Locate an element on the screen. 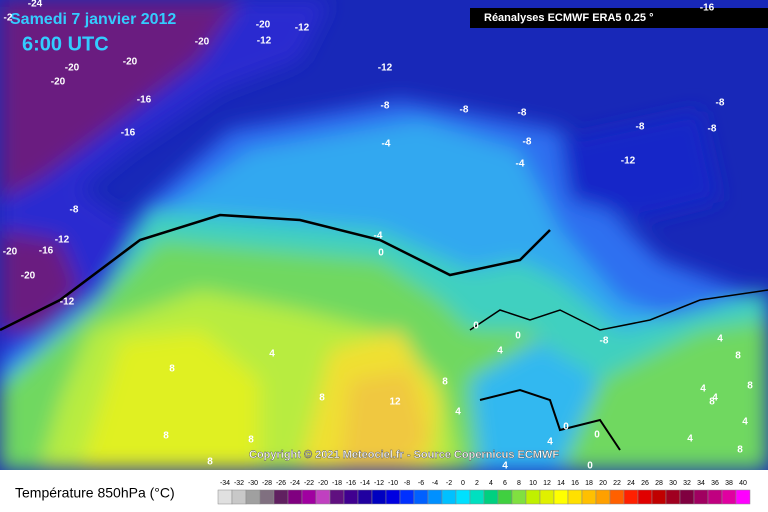 The height and width of the screenshot is (512, 768). colorbar-tick: 28 is located at coordinates (659, 483).